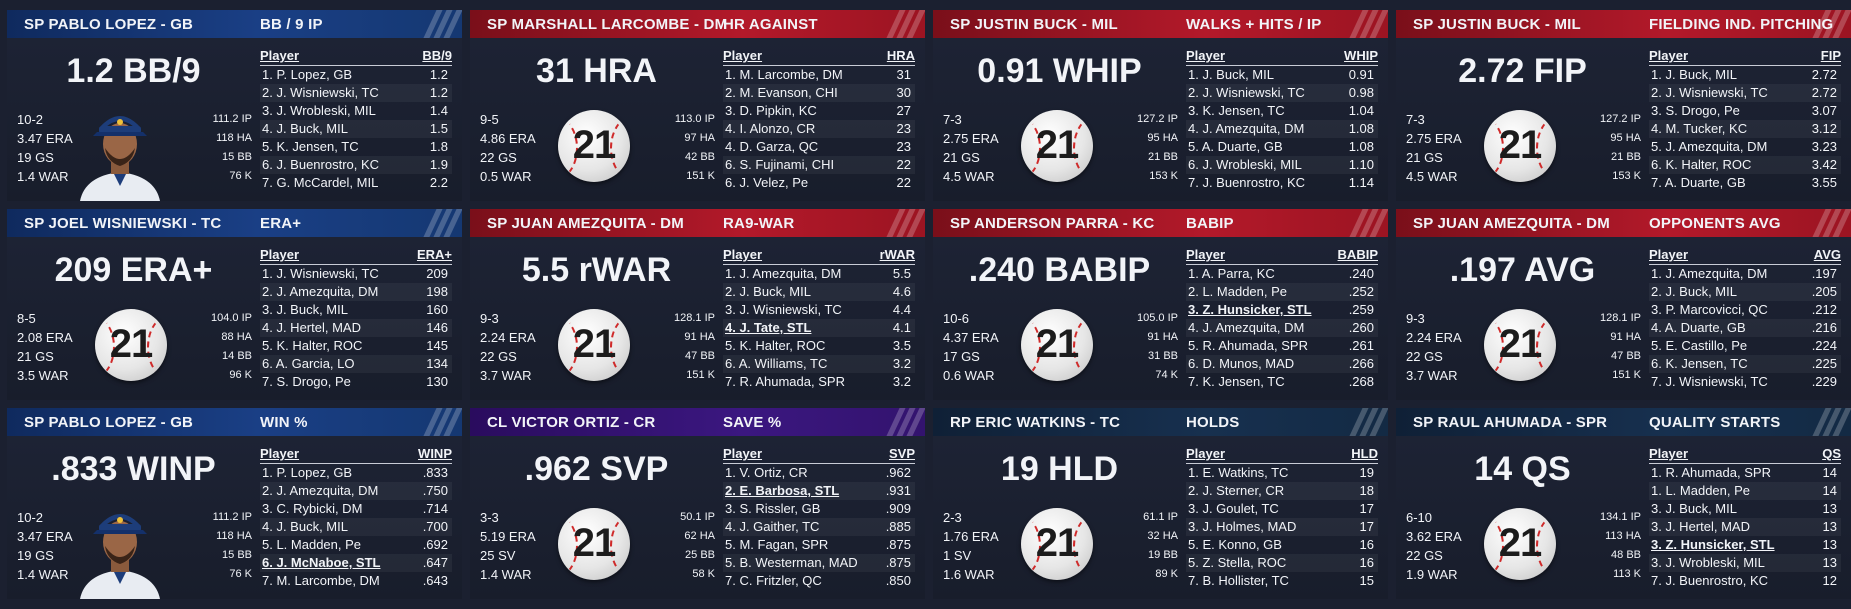 This screenshot has height=609, width=1851. I want to click on leaderboard-player-name: 6. S. Fujinami, CHI, so click(780, 164).